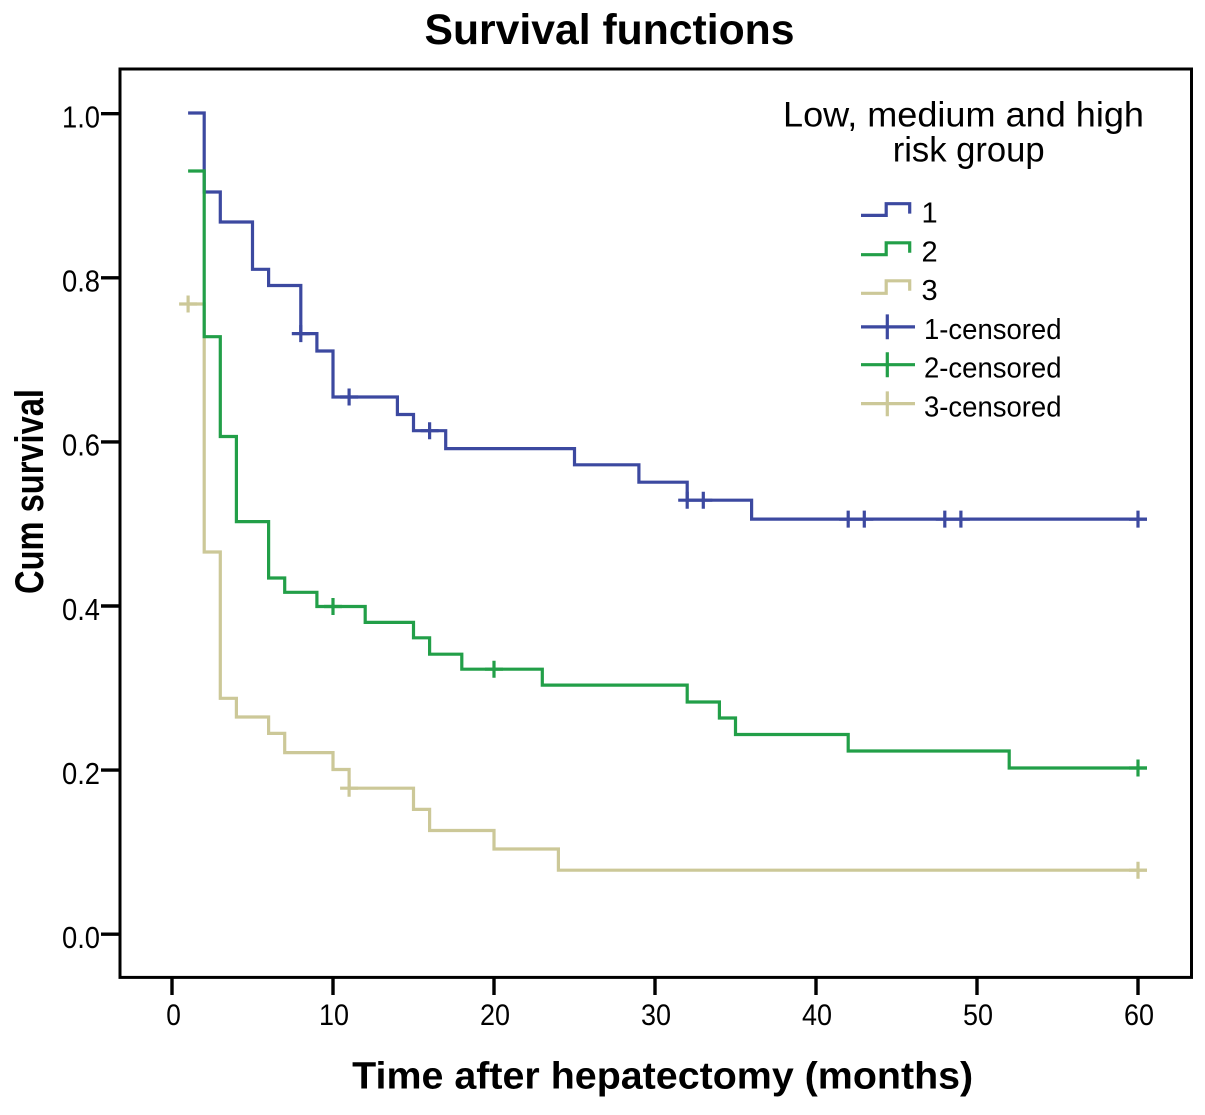 The image size is (1205, 1115). Describe the element at coordinates (1139, 1015) in the screenshot. I see `svg-text: 60` at that location.